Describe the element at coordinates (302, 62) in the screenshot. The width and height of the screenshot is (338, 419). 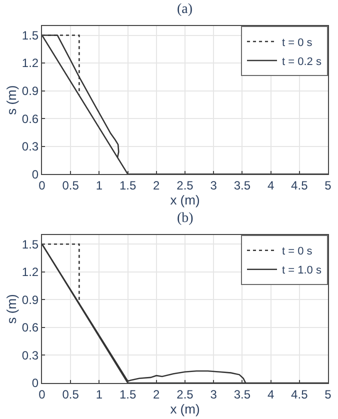
I see `legend-label: t = 0.2 s` at that location.